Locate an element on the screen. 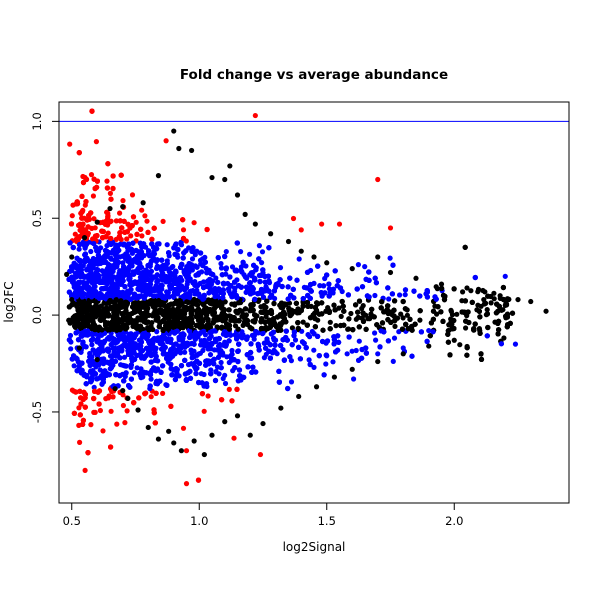  chart-title: Fold change vs average abundance is located at coordinates (314, 75).